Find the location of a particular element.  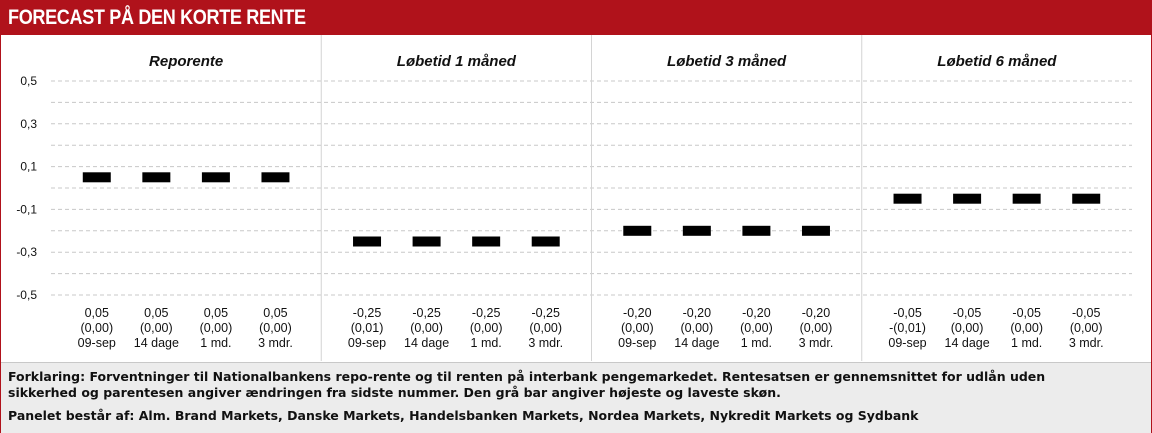

header-bar: FORECAST PÅ DEN KORTE RENTE is located at coordinates (576, 18).